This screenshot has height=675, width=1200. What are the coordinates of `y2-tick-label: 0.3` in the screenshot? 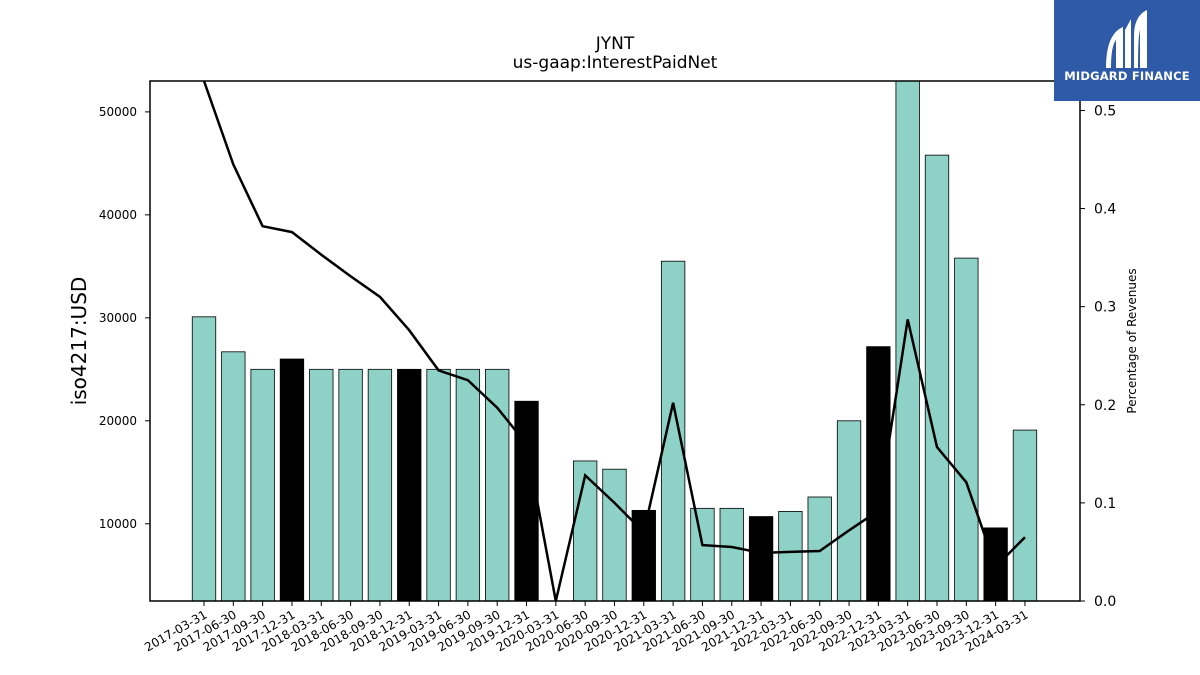 It's located at (1105, 308).